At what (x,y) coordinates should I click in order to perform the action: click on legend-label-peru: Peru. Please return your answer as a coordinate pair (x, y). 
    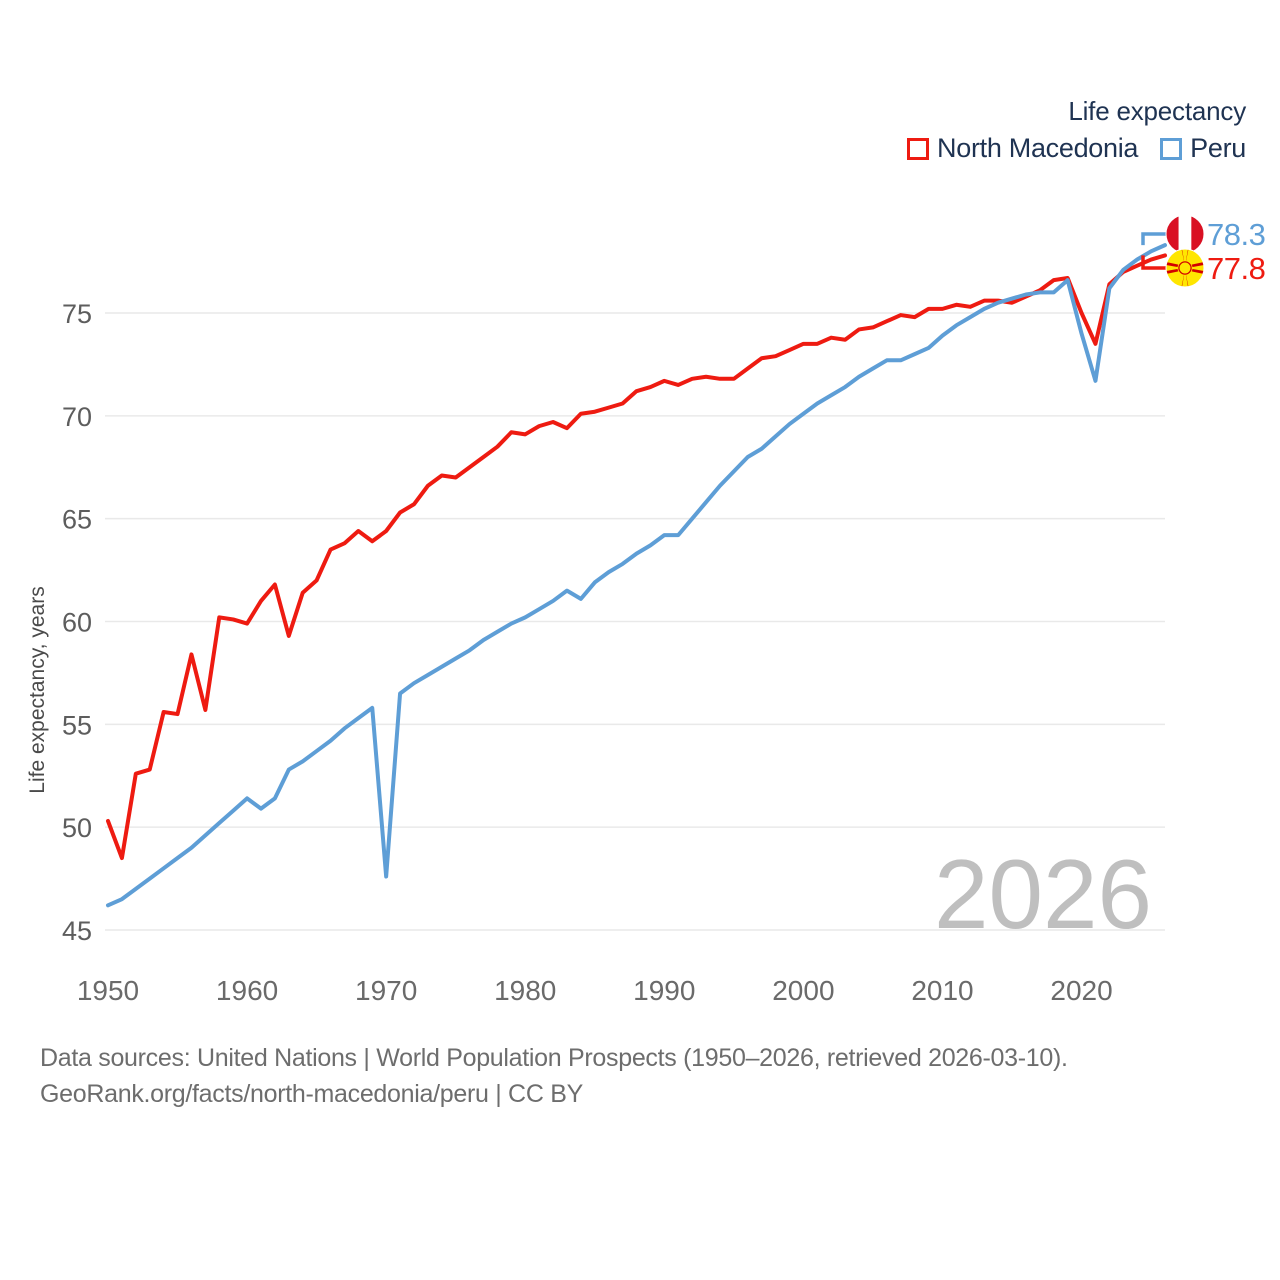
    Looking at the image, I should click on (1218, 148).